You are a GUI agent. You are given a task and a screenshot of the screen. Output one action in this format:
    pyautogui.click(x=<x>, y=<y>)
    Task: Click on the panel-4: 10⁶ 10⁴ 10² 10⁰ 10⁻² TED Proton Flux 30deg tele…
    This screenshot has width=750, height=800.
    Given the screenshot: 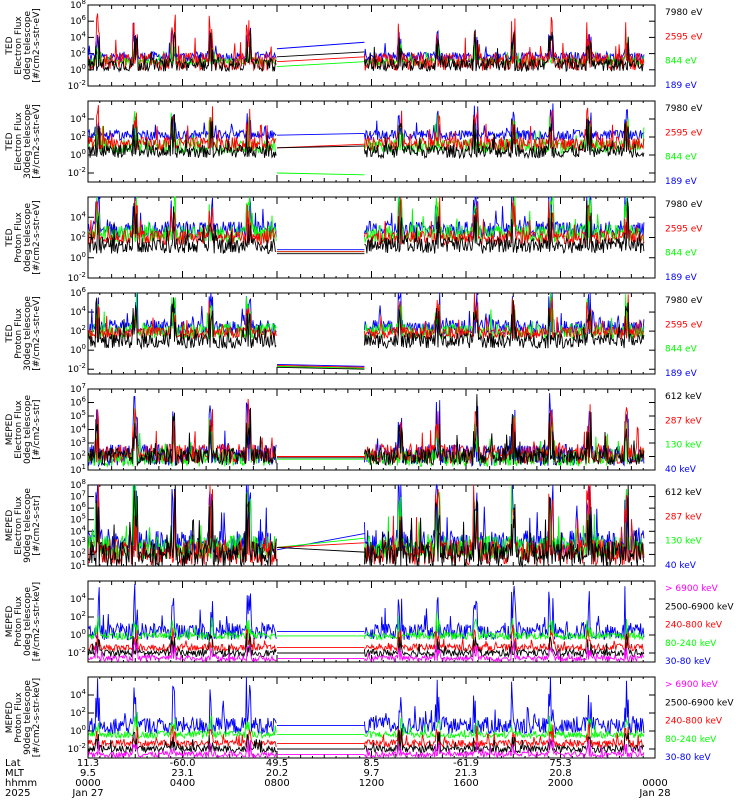 What is the action you would take?
    pyautogui.click(x=354, y=332)
    